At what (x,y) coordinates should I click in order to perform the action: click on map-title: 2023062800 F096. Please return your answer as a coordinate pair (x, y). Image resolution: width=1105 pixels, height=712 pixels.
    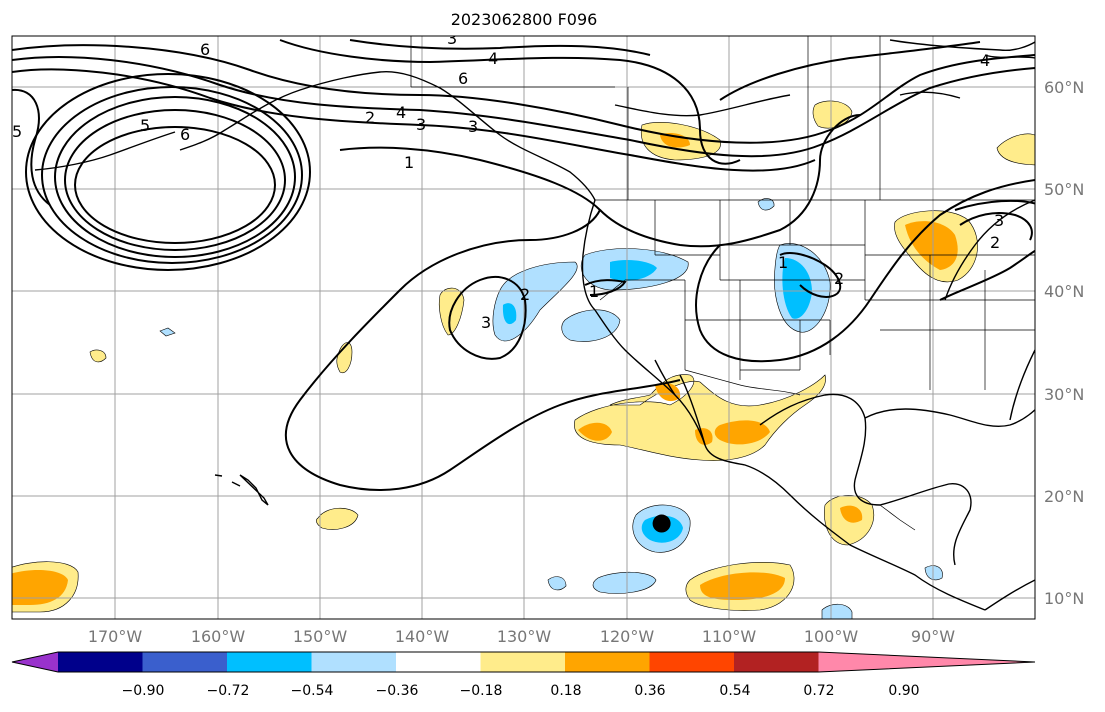
    Looking at the image, I should click on (524, 19).